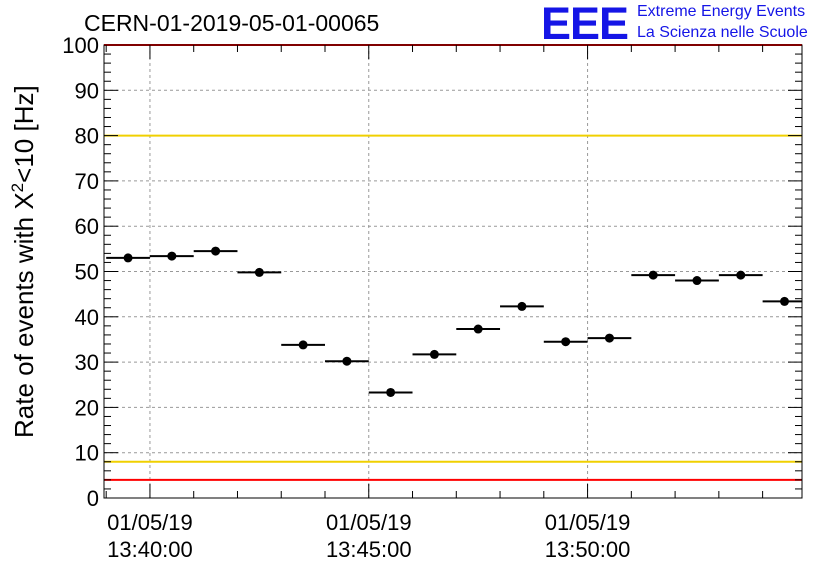 This screenshot has height=572, width=836. Describe the element at coordinates (585, 24) in the screenshot. I see `eee-logo: EEE` at that location.